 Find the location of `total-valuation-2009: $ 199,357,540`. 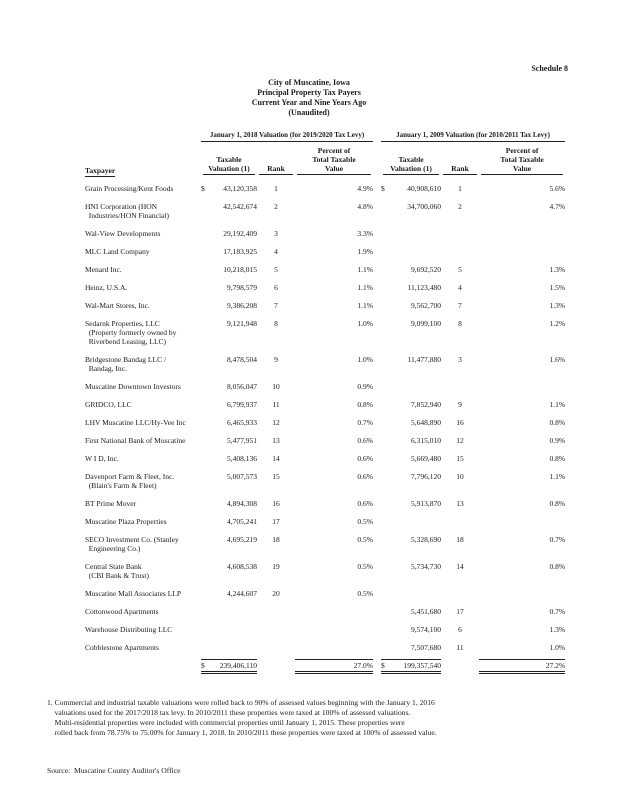

total-valuation-2009: $ 199,357,540 is located at coordinates (411, 666).